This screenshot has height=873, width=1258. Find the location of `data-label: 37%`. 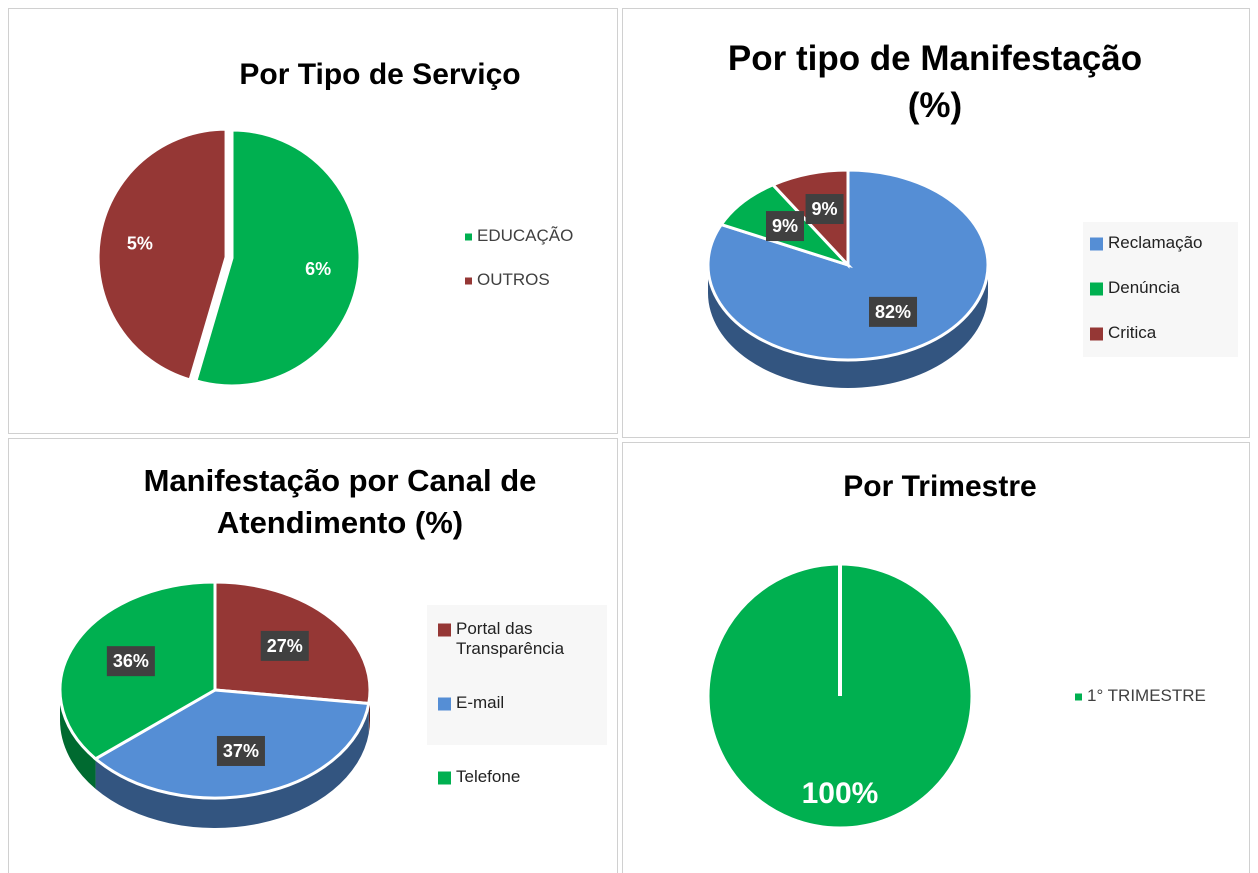

data-label: 37% is located at coordinates (240, 750).